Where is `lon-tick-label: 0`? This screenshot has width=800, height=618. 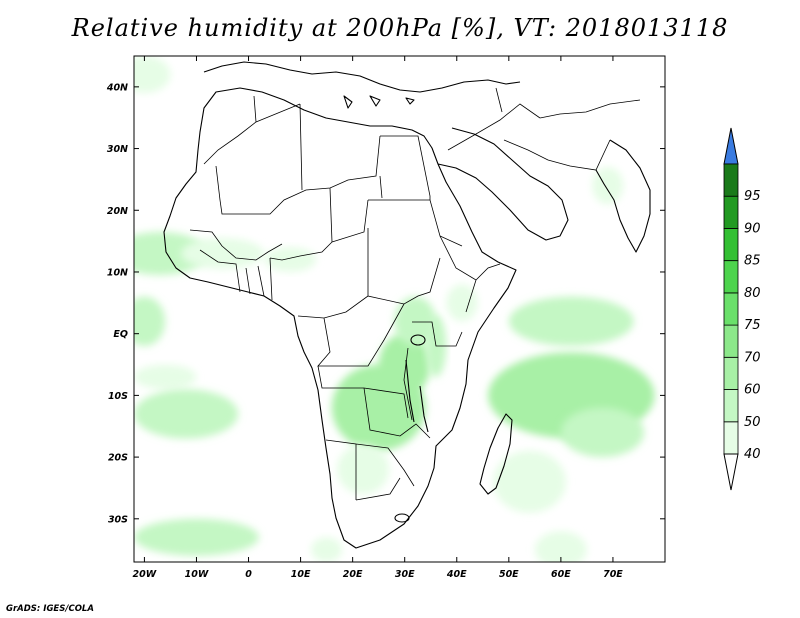 lon-tick-label: 0 is located at coordinates (248, 574).